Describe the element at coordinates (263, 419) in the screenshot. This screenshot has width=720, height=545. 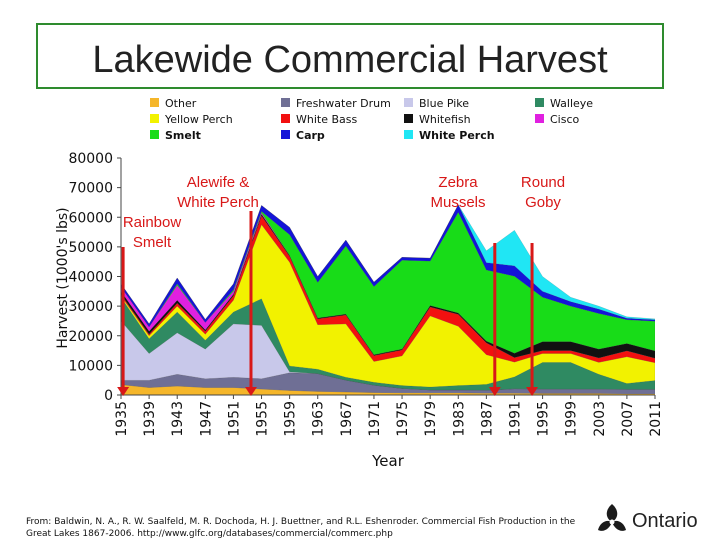
I see `x-tick-label: 1955` at that location.